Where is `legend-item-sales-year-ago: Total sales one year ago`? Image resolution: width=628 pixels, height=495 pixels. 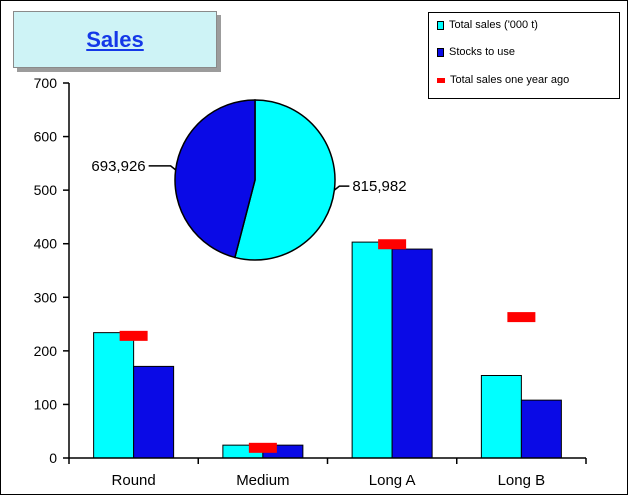
legend-item-sales-year-ago: Total sales one year ago is located at coordinates (503, 80).